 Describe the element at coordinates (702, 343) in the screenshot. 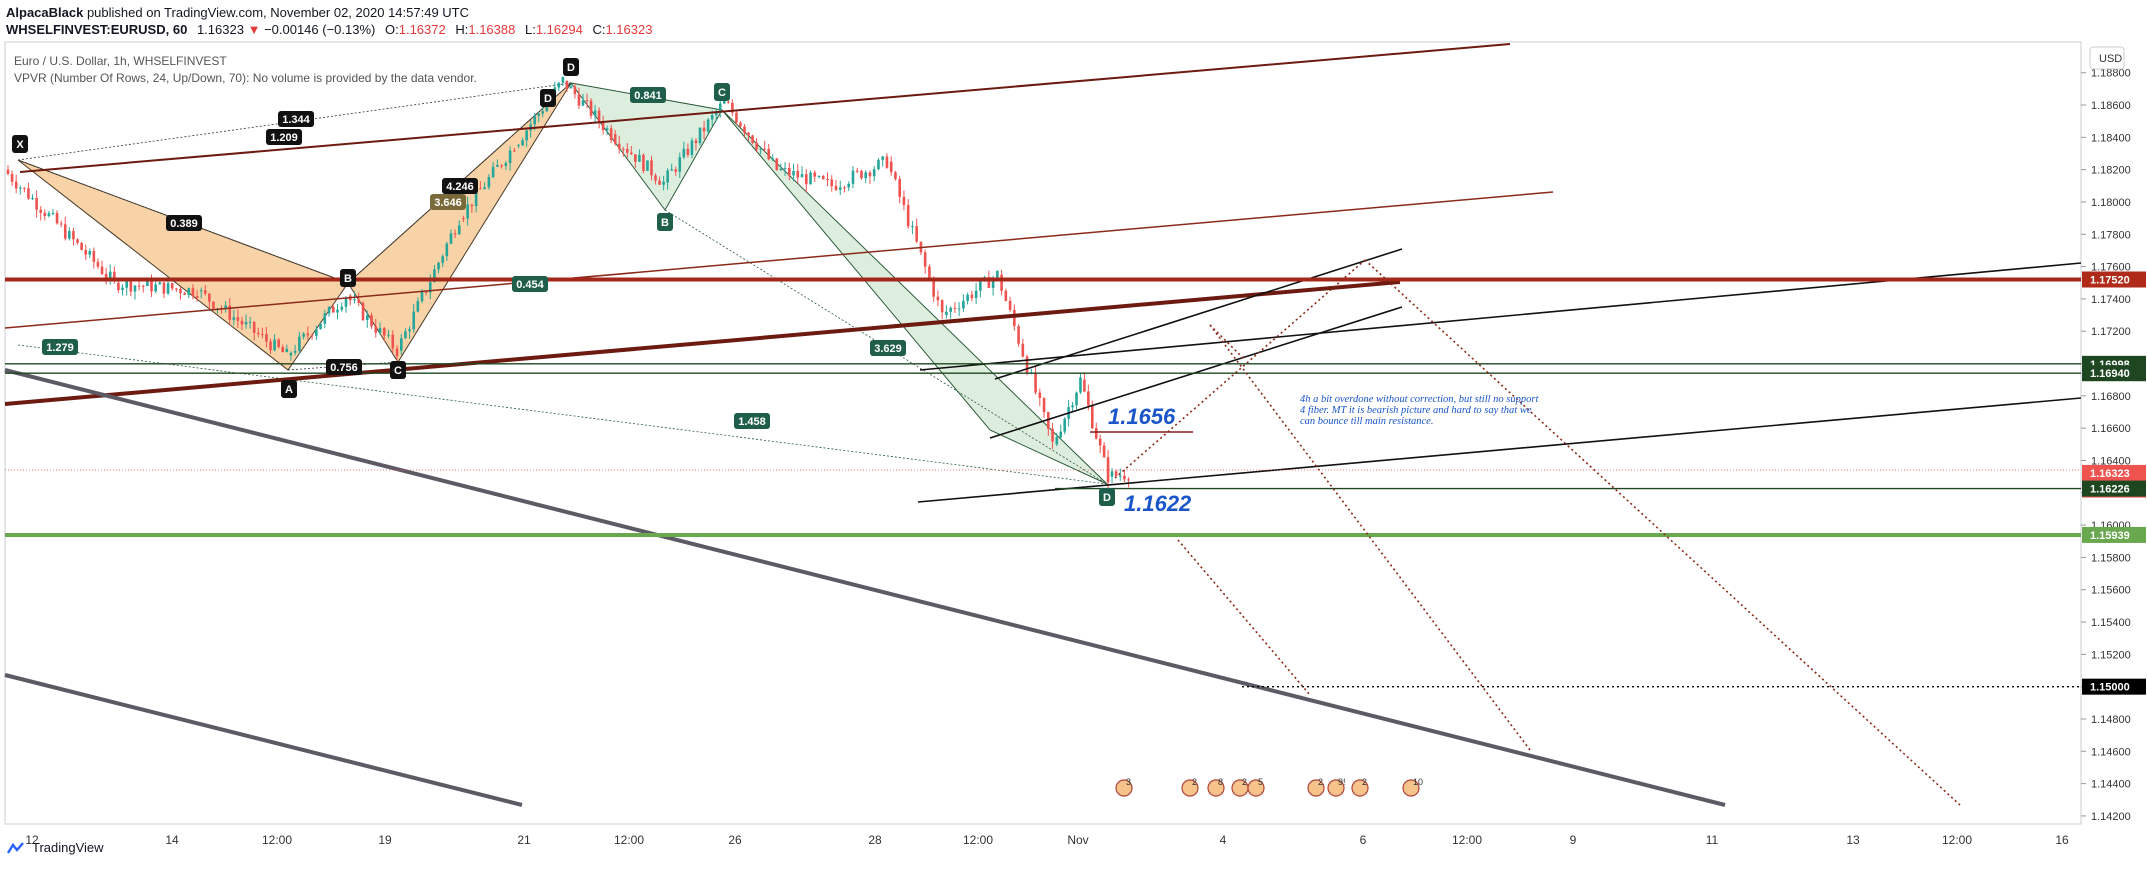

I see `dark-red-trendline-thick` at that location.